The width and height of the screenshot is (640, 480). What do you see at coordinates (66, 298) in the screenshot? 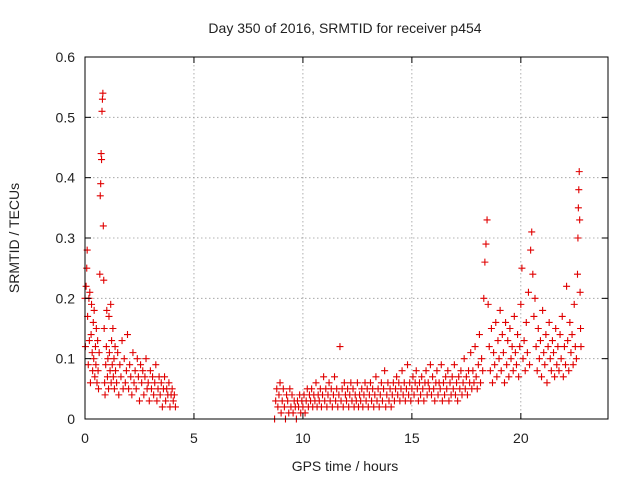
I see `y-tick-label: 0.2` at bounding box center [66, 298].